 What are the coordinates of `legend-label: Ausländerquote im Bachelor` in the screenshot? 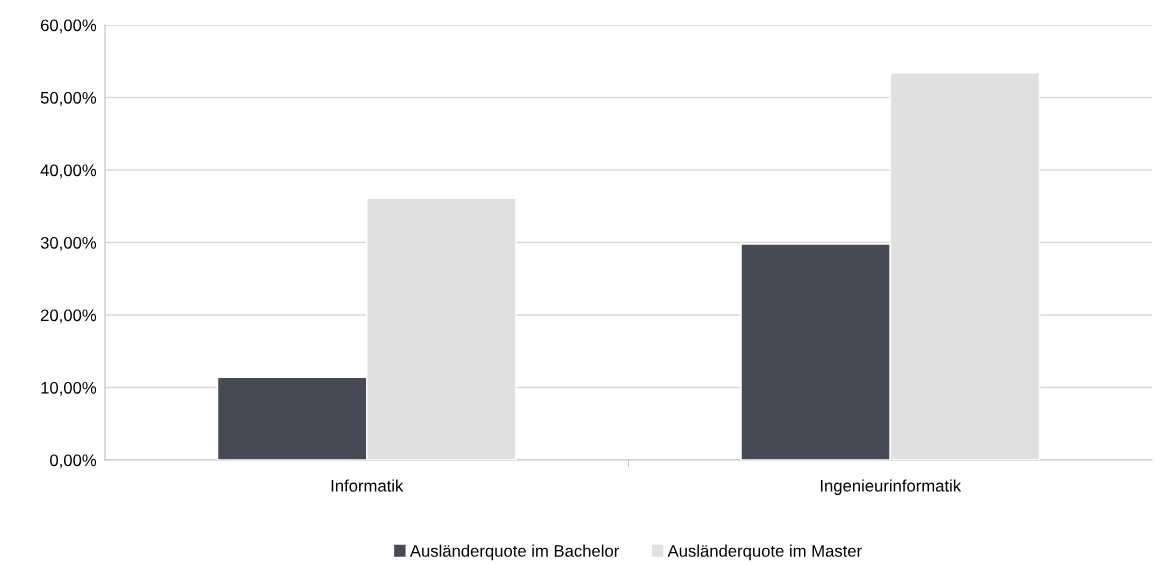 It's located at (514, 552).